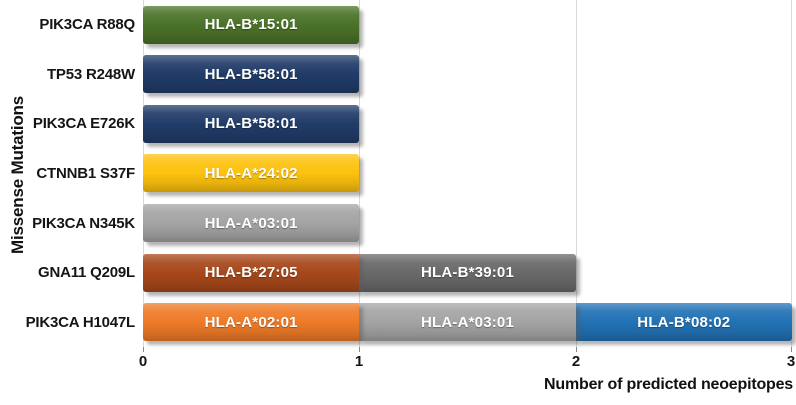  Describe the element at coordinates (668, 384) in the screenshot. I see `x-axis-title: Number of predicted neoepitopes` at that location.